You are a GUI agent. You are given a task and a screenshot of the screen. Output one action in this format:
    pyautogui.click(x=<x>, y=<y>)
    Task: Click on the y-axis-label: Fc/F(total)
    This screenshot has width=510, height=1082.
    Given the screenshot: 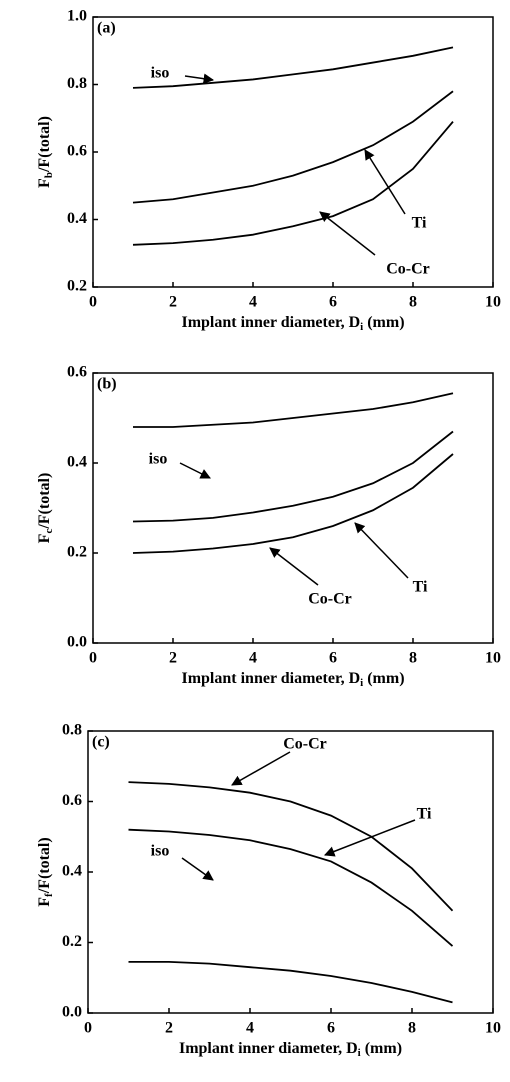 What is the action you would take?
    pyautogui.click(x=45, y=508)
    